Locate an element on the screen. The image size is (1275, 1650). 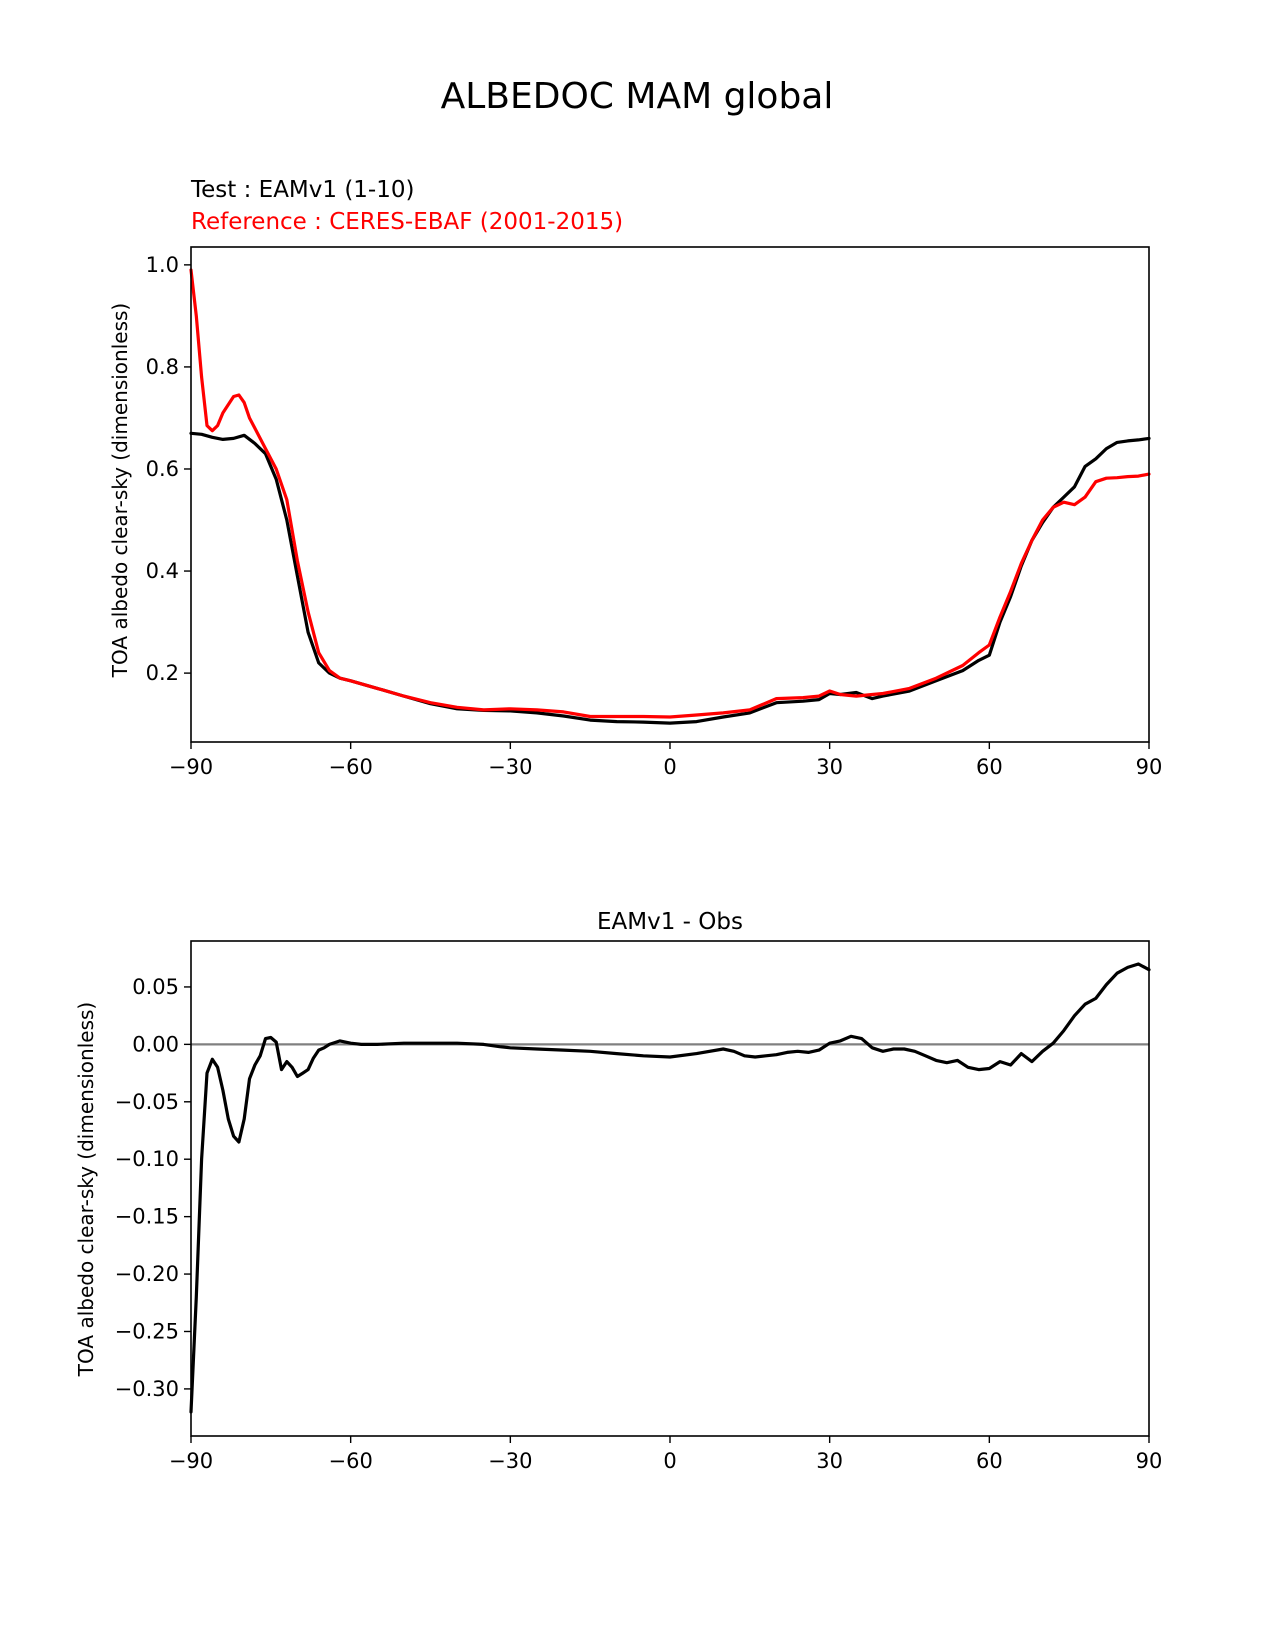
test-label: Test : EAMv1 (1-10) is located at coordinates (302, 190).